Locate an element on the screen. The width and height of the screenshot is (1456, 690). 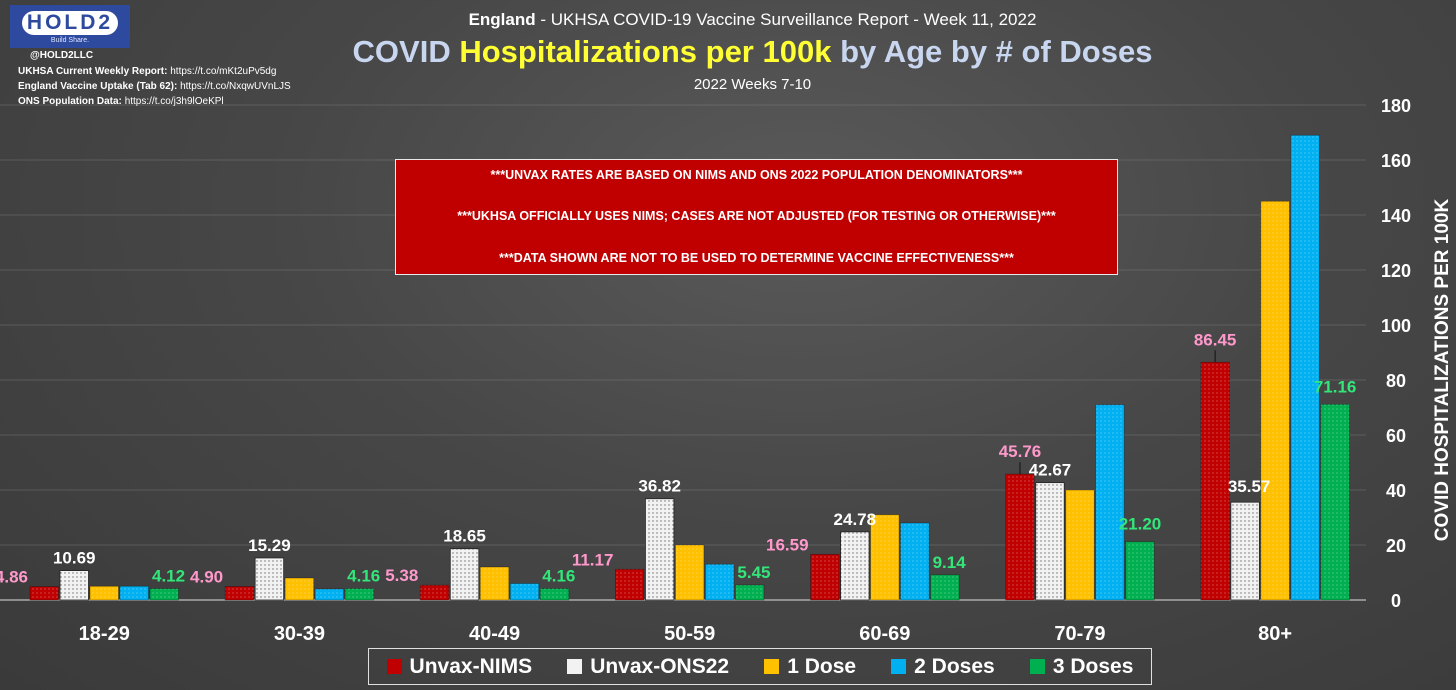
legend-swatch-unvax-ons22 is located at coordinates (575, 666).